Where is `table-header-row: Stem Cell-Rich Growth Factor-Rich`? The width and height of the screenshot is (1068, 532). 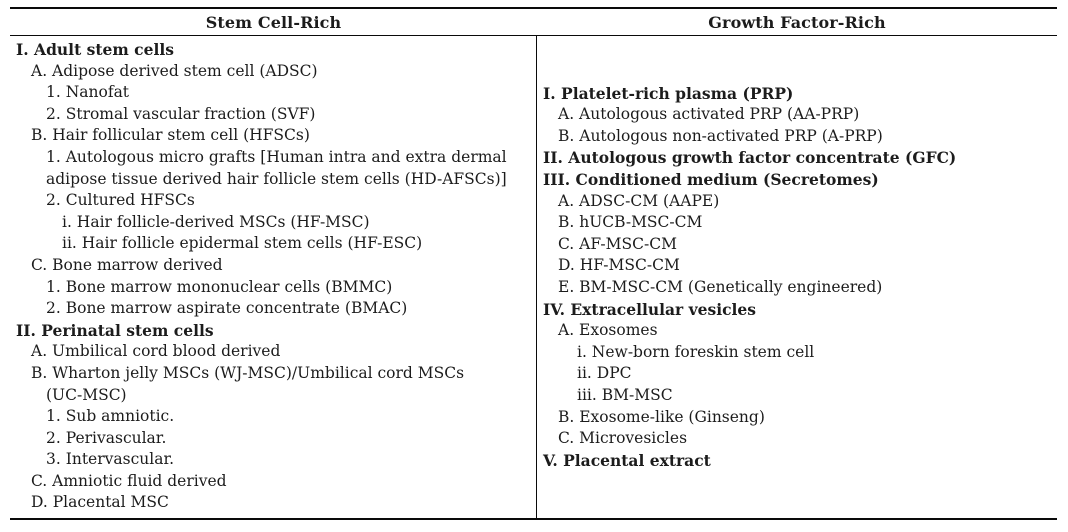 table-header-row: Stem Cell-Rich Growth Factor-Rich is located at coordinates (533, 22).